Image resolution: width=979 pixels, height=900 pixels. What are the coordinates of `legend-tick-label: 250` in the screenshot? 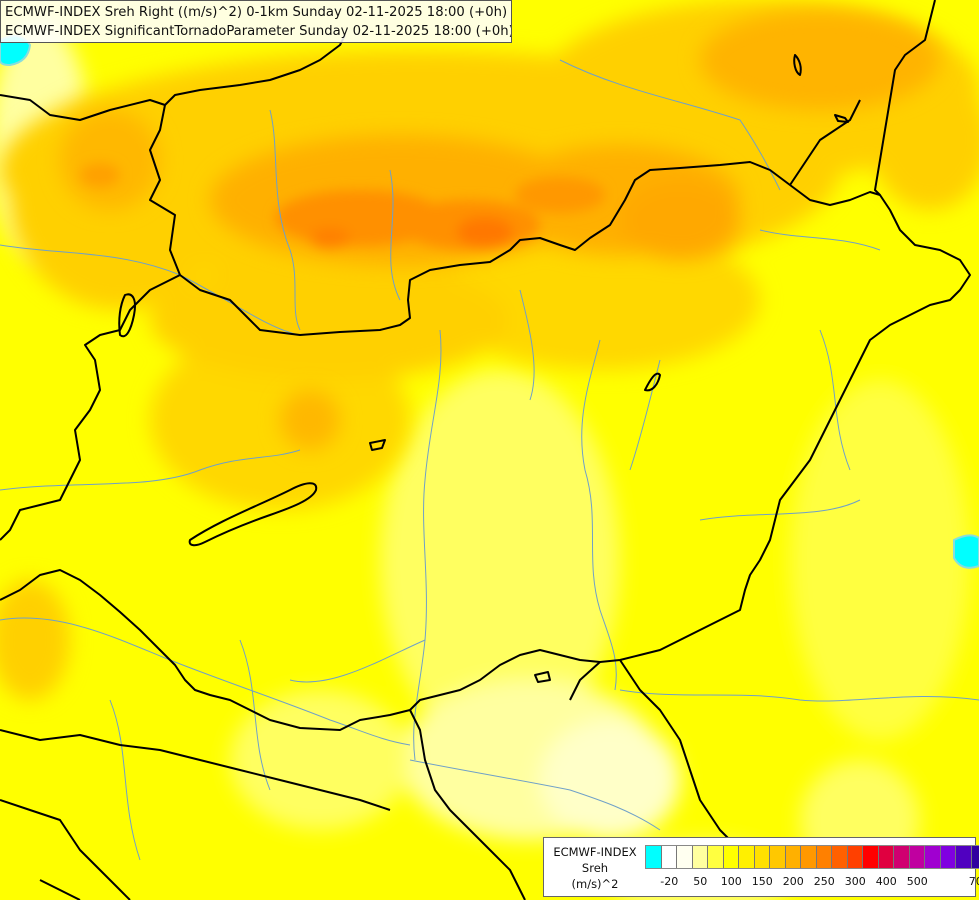 It's located at (824, 881).